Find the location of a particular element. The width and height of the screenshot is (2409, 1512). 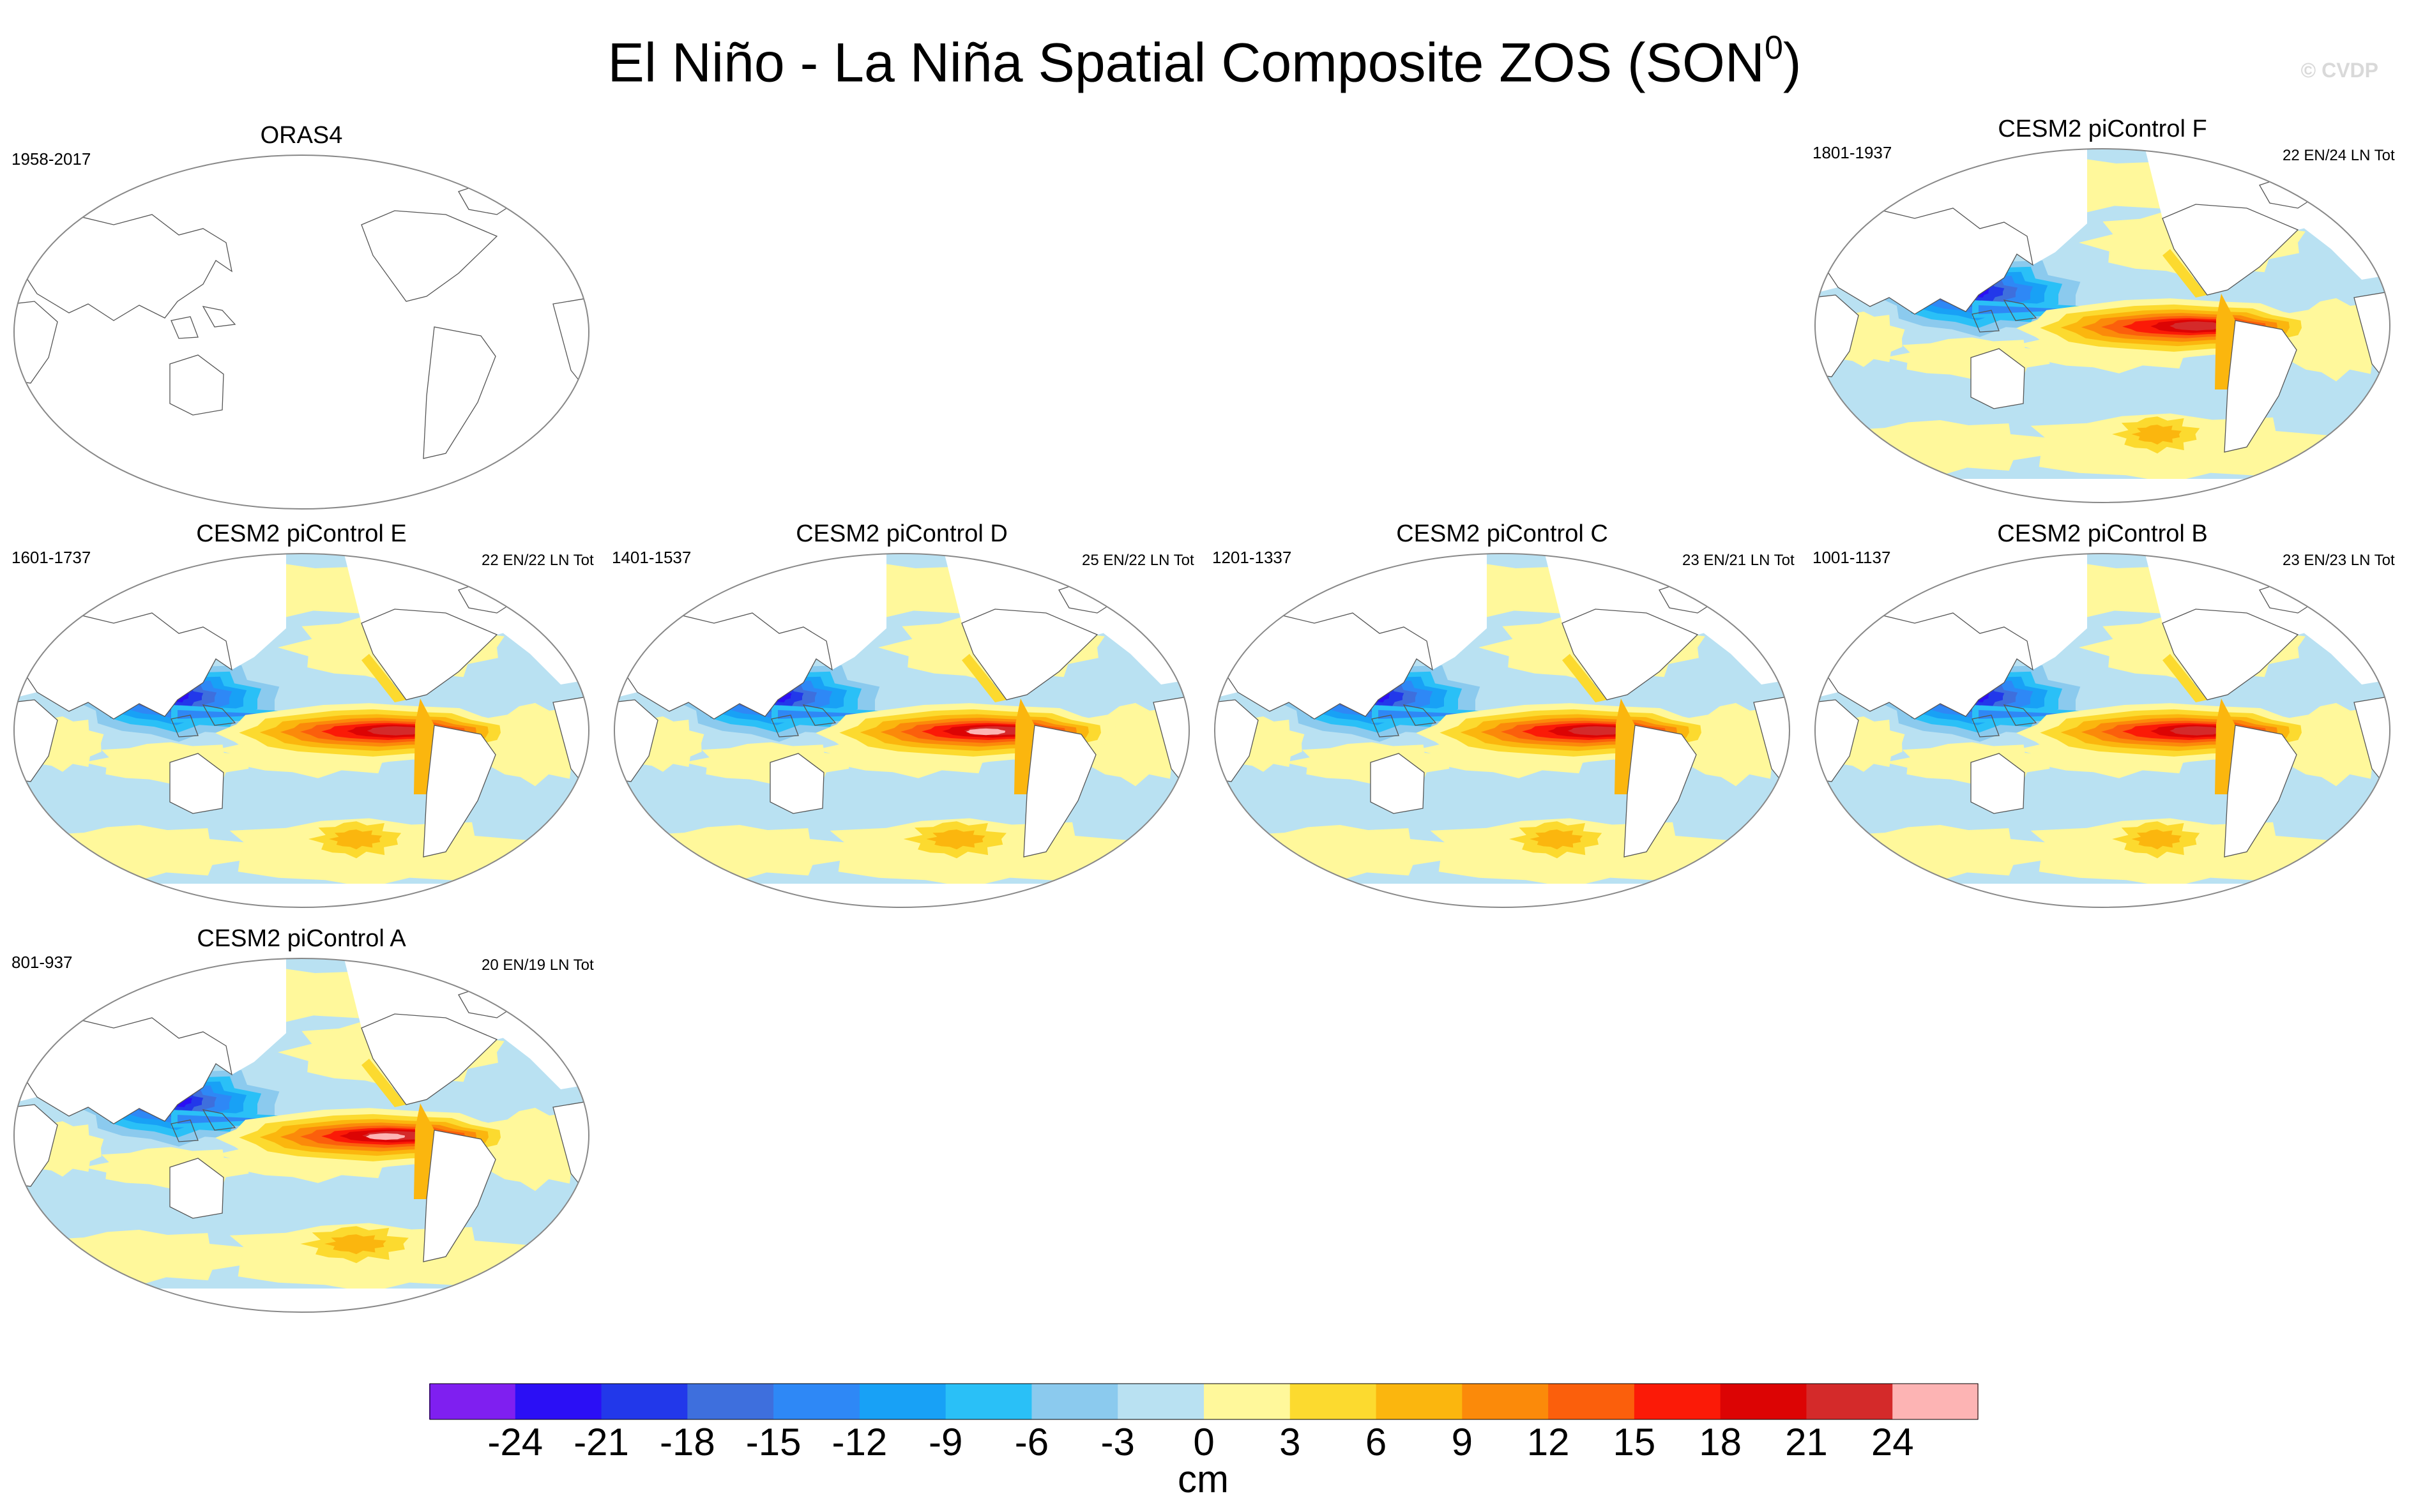

panel-title: CESM2 piControl C is located at coordinates (1502, 533).